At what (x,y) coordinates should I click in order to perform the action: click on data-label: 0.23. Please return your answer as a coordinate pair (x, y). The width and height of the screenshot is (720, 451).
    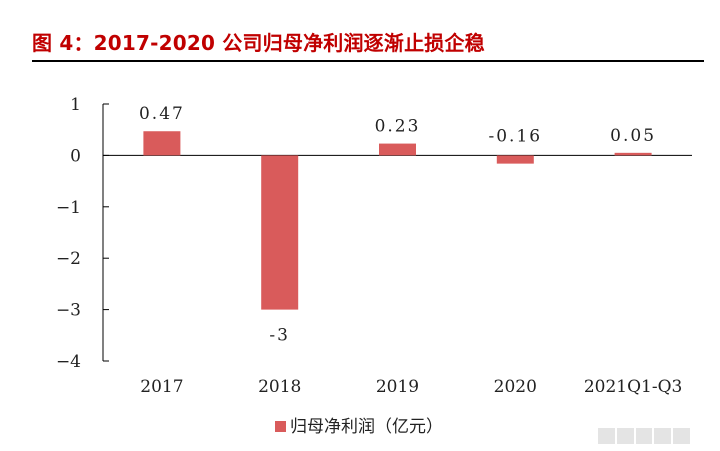
    Looking at the image, I should click on (398, 127).